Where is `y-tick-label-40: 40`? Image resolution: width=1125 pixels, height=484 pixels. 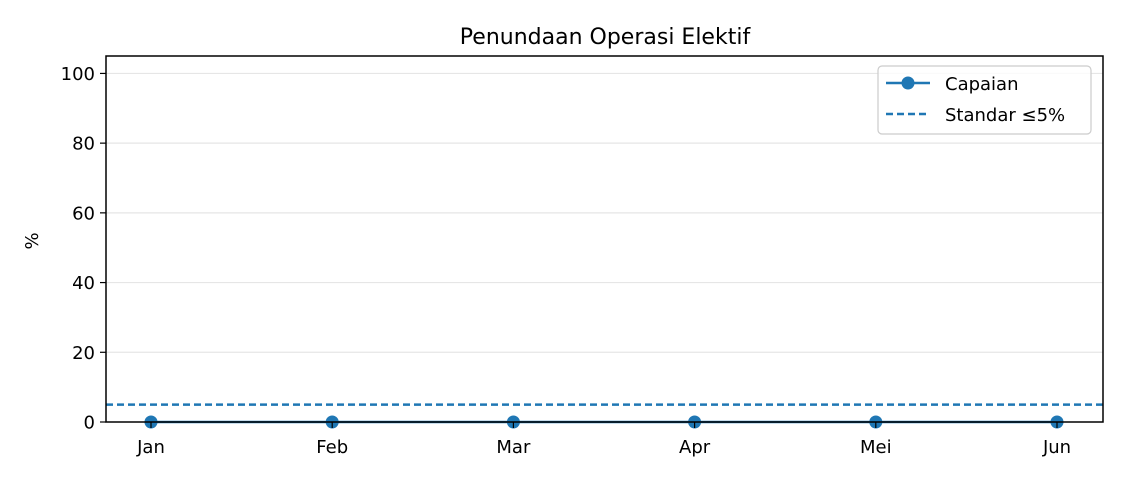 y-tick-label-40: 40 is located at coordinates (83, 283).